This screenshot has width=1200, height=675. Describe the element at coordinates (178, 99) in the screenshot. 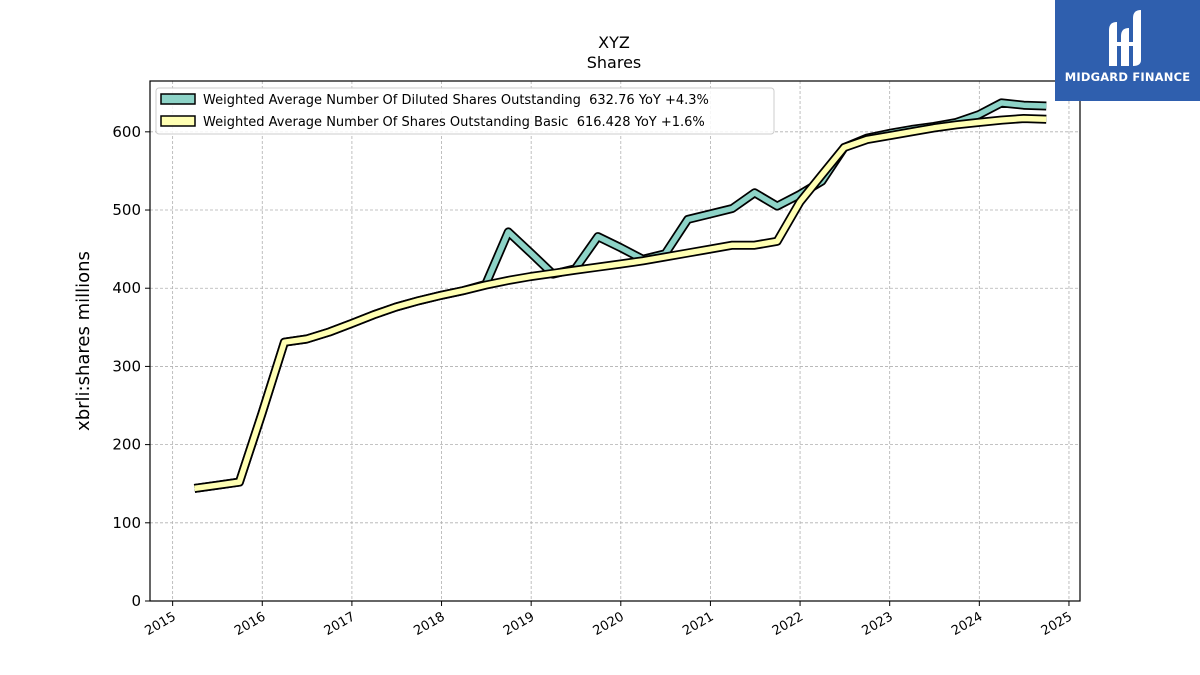

I see `legend-swatch-diluted` at that location.